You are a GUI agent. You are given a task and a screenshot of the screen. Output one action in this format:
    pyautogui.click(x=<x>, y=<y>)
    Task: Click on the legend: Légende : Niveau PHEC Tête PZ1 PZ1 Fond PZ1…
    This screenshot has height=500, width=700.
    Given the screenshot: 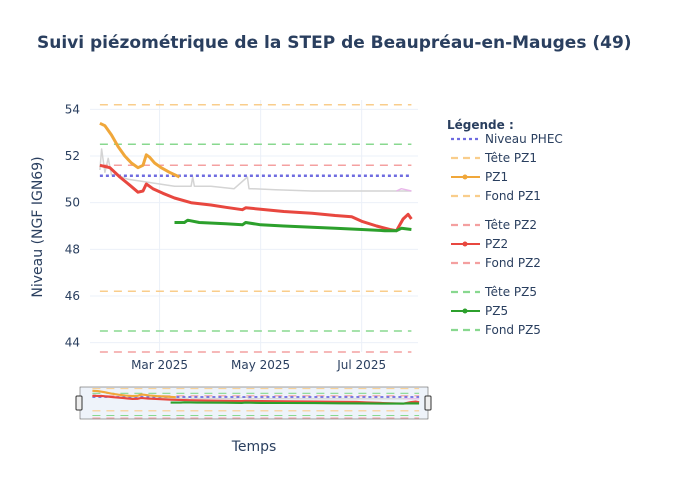 What is the action you would take?
    pyautogui.click(x=505, y=227)
    